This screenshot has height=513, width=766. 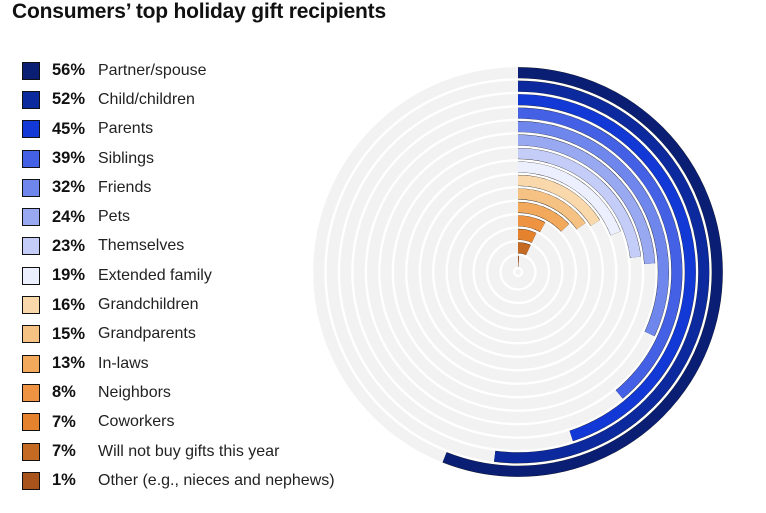 I want to click on legend-label: Child/children, so click(x=146, y=99).